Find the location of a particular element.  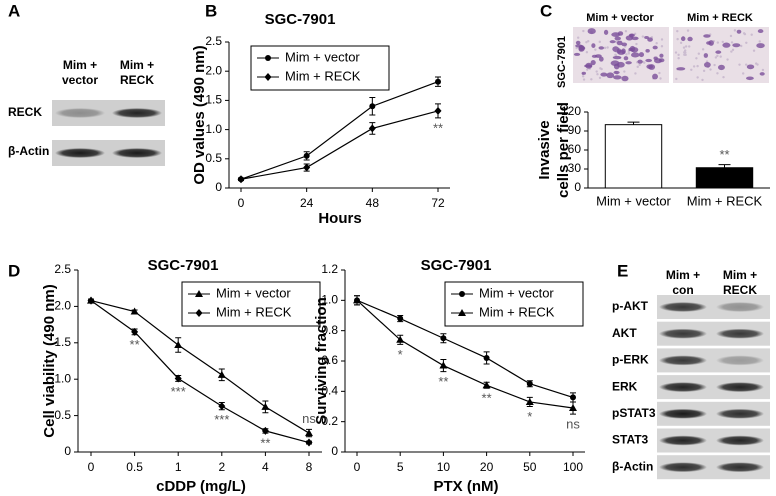

blot-row-label: p-AKT is located at coordinates (630, 306).